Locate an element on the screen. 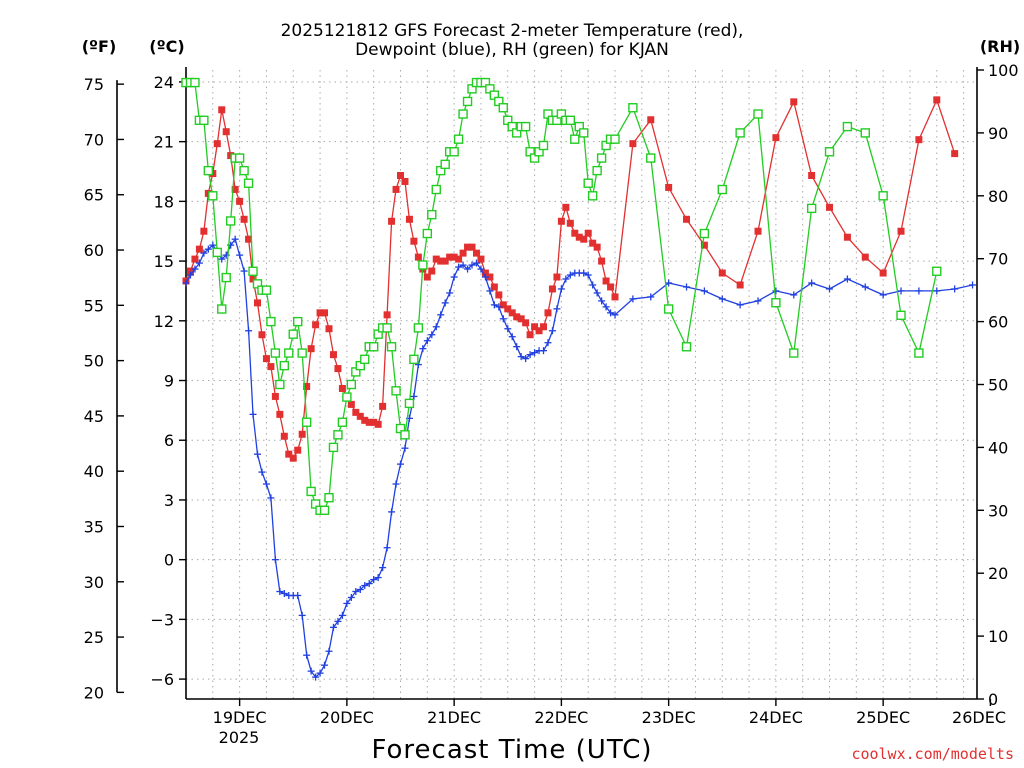 Image resolution: width=1024 pixels, height=768 pixels. celsius-tick-label: 12 is located at coordinates (164, 321).